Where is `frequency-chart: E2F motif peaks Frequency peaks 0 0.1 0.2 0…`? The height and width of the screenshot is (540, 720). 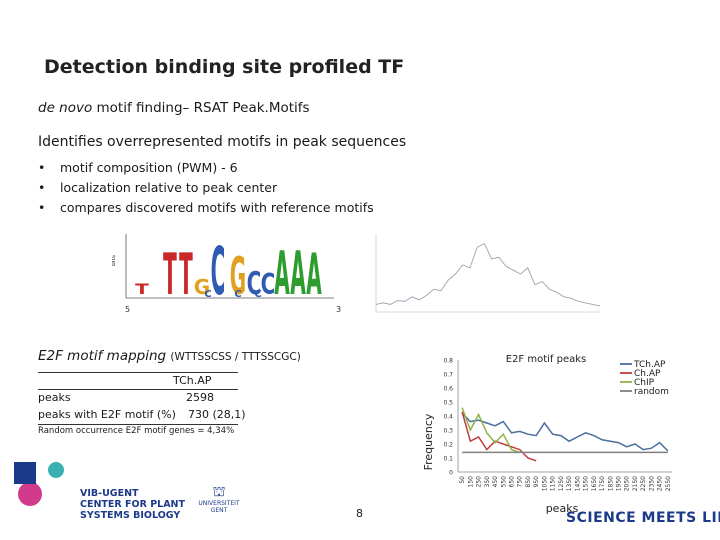 frequency-chart: E2F motif peaks Frequency peaks 0 0.1 0.2 0… is located at coordinates (547, 434).